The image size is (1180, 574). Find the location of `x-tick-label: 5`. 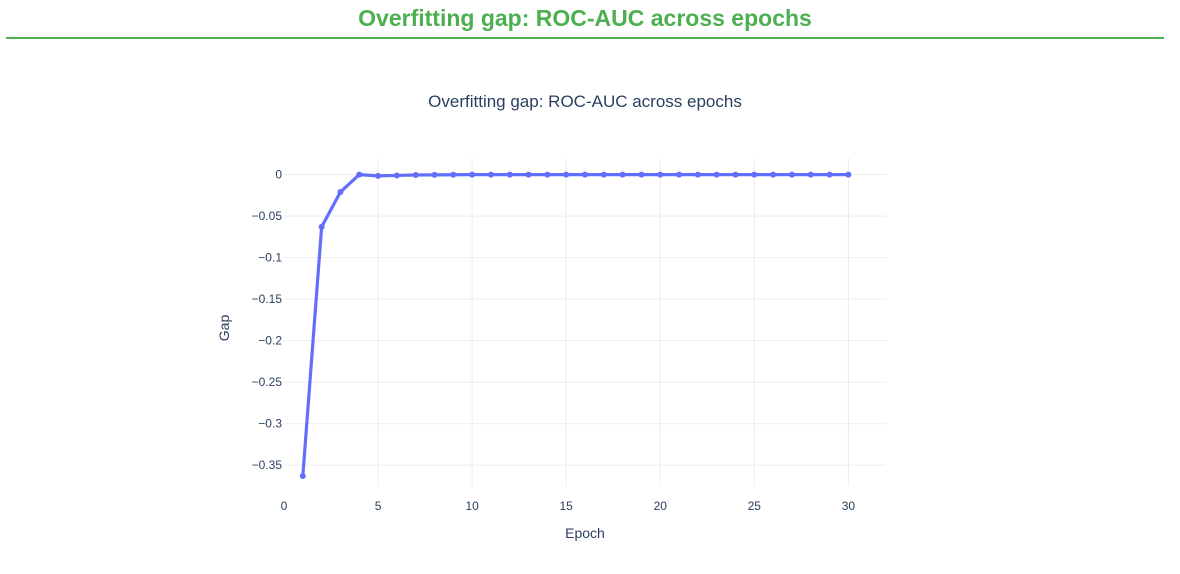

x-tick-label: 5 is located at coordinates (378, 506).